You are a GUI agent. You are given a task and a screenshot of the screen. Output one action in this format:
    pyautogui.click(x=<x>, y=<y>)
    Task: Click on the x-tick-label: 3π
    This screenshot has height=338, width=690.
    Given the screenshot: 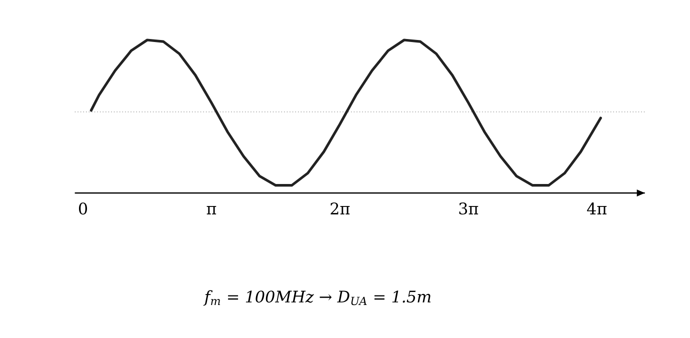 What is the action you would take?
    pyautogui.click(x=468, y=208)
    